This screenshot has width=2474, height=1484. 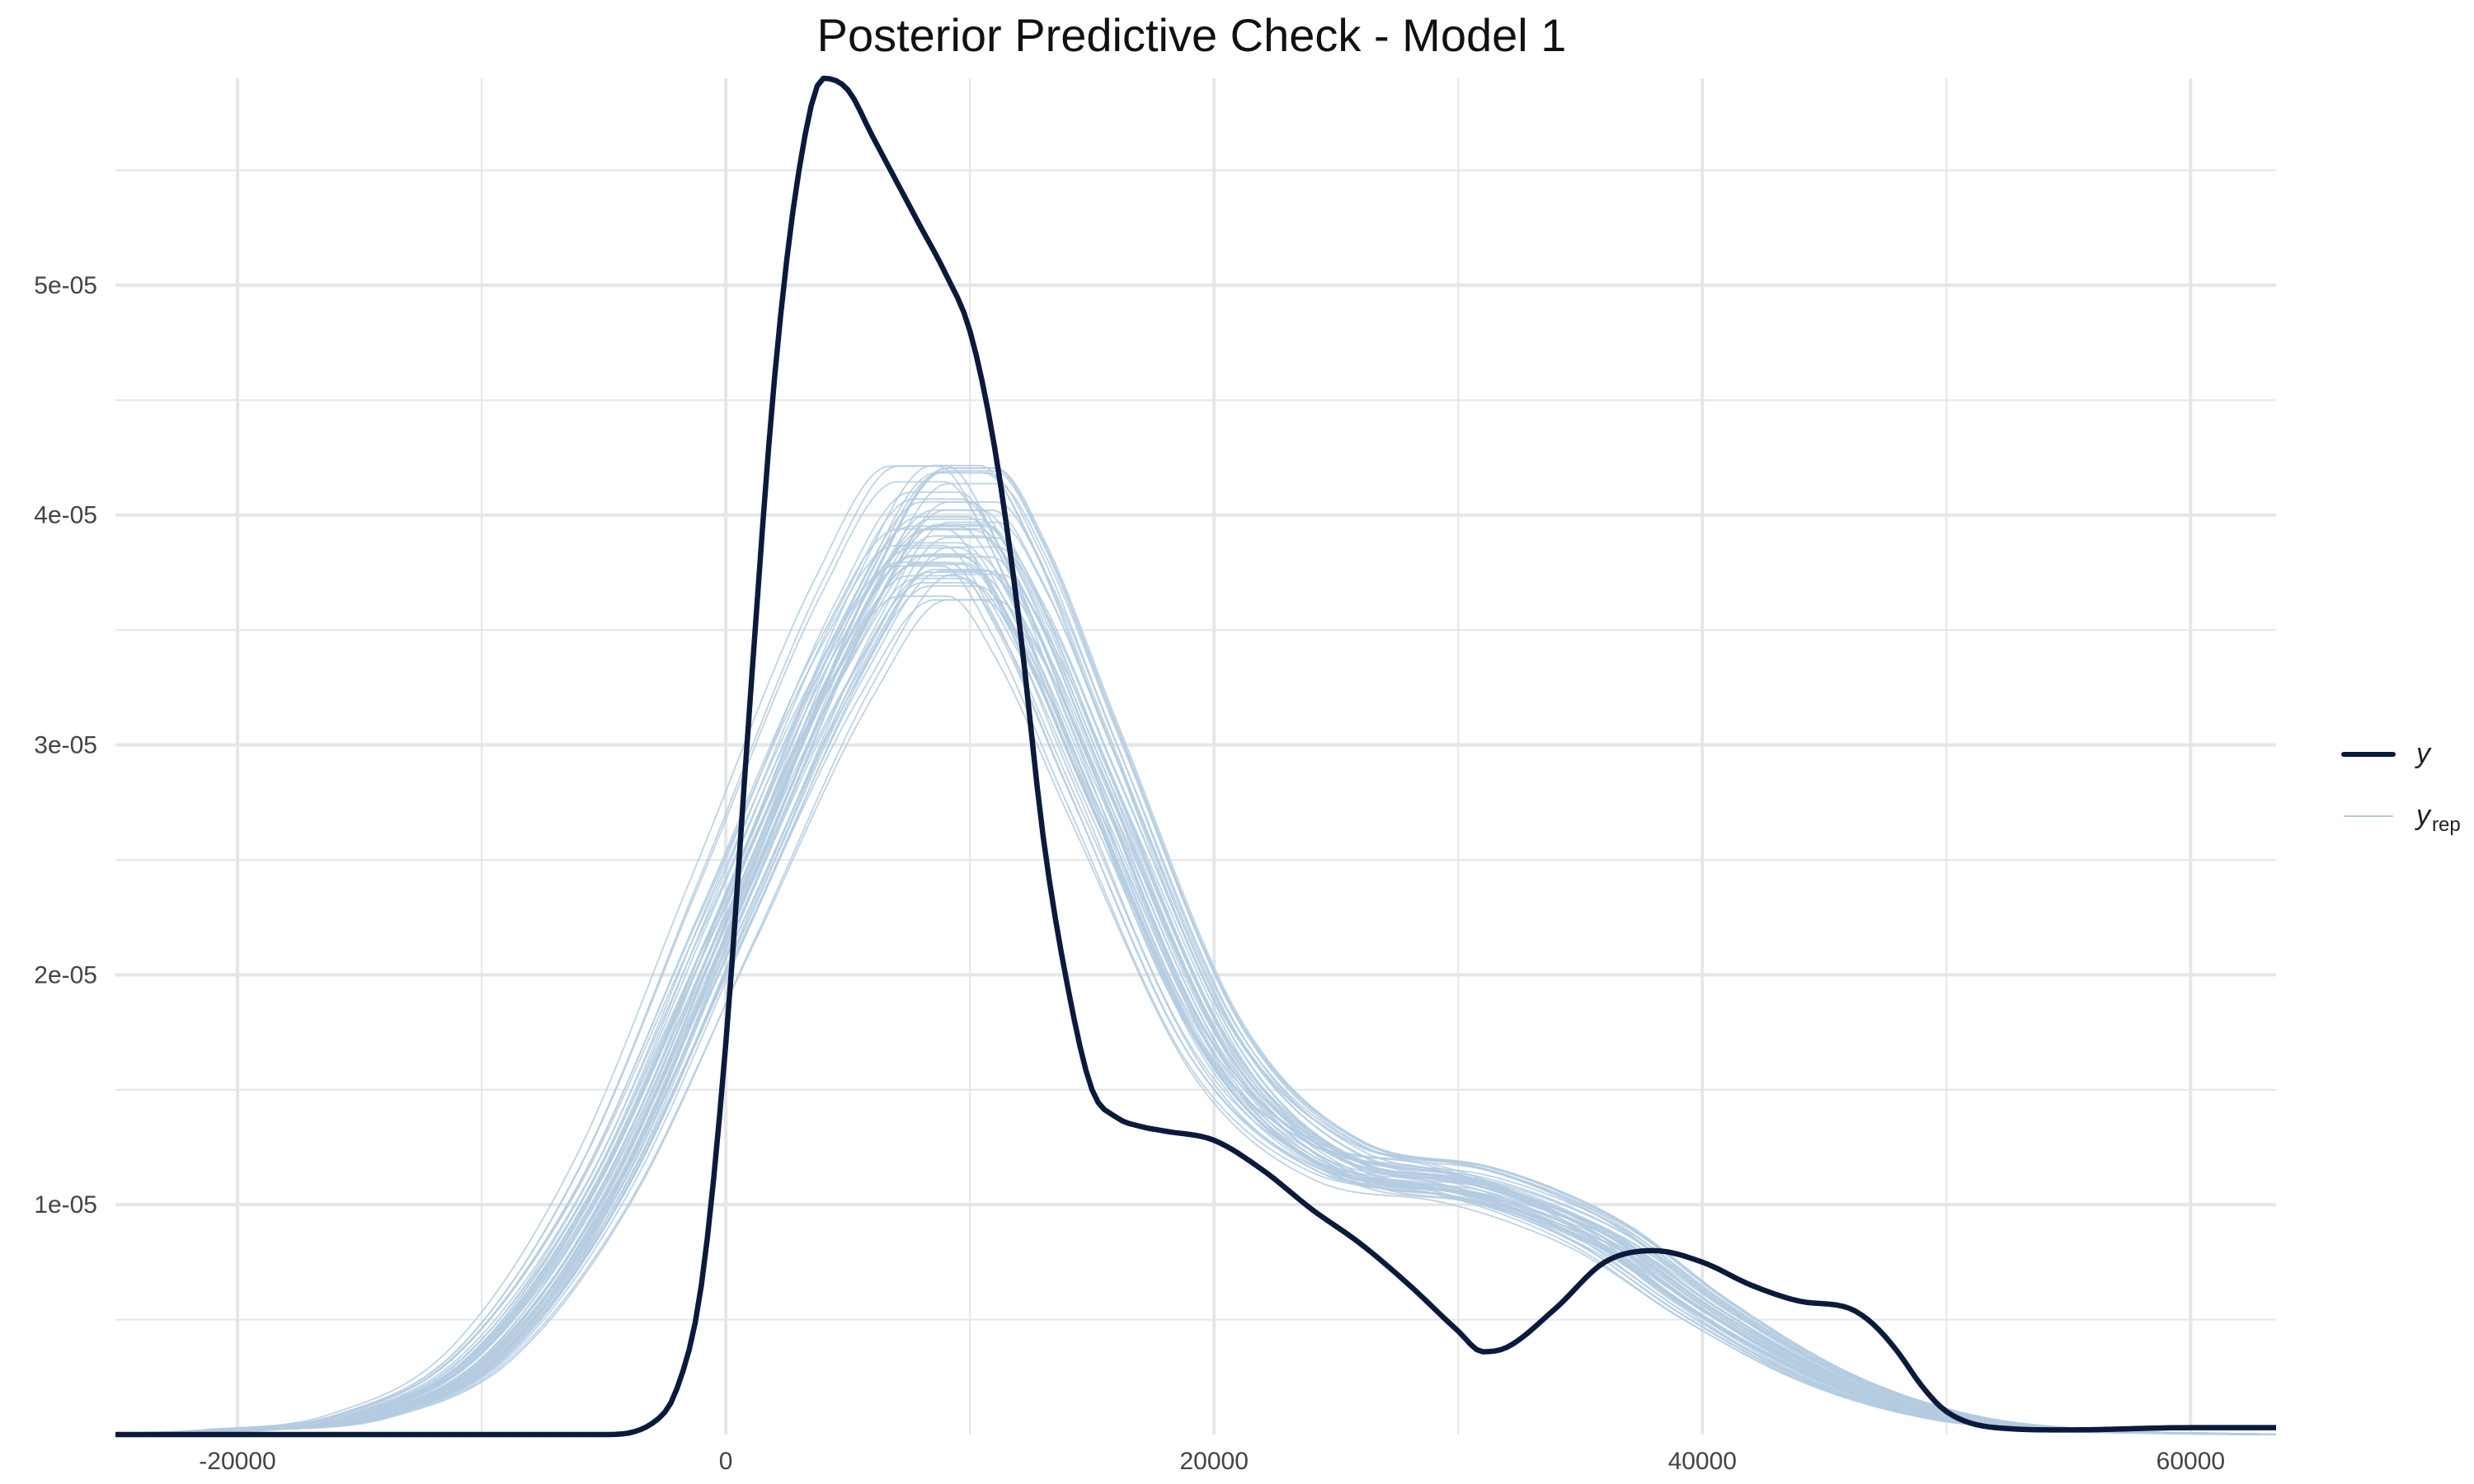 I want to click on legend-y-label: y, so click(x=2423, y=753).